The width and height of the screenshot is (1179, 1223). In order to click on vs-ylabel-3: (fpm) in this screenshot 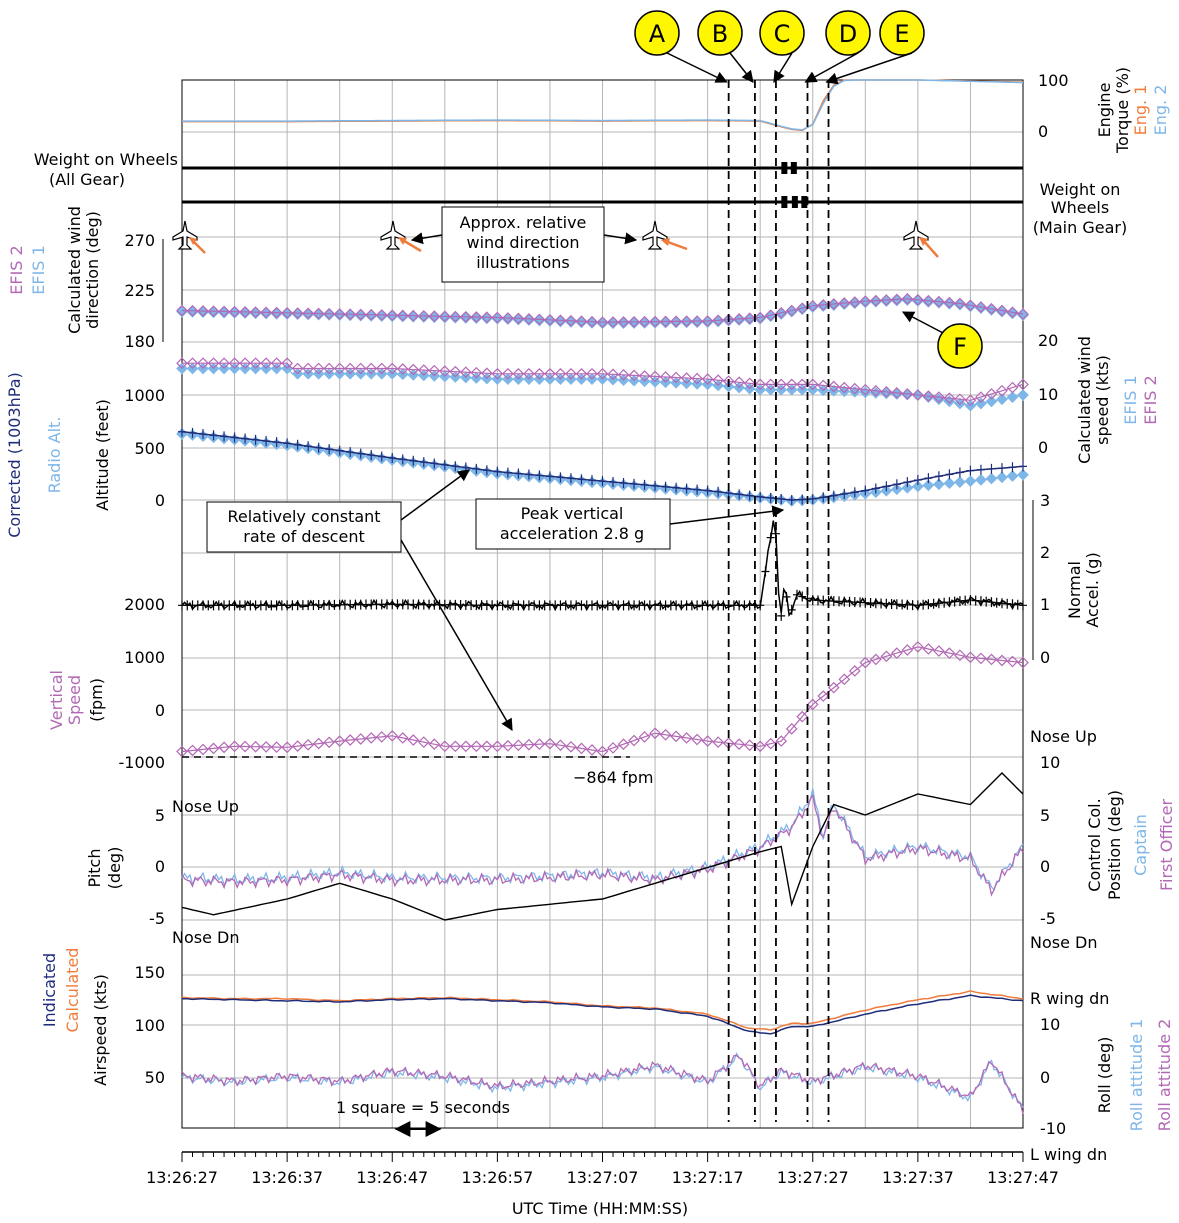, I will do `click(96, 700)`.